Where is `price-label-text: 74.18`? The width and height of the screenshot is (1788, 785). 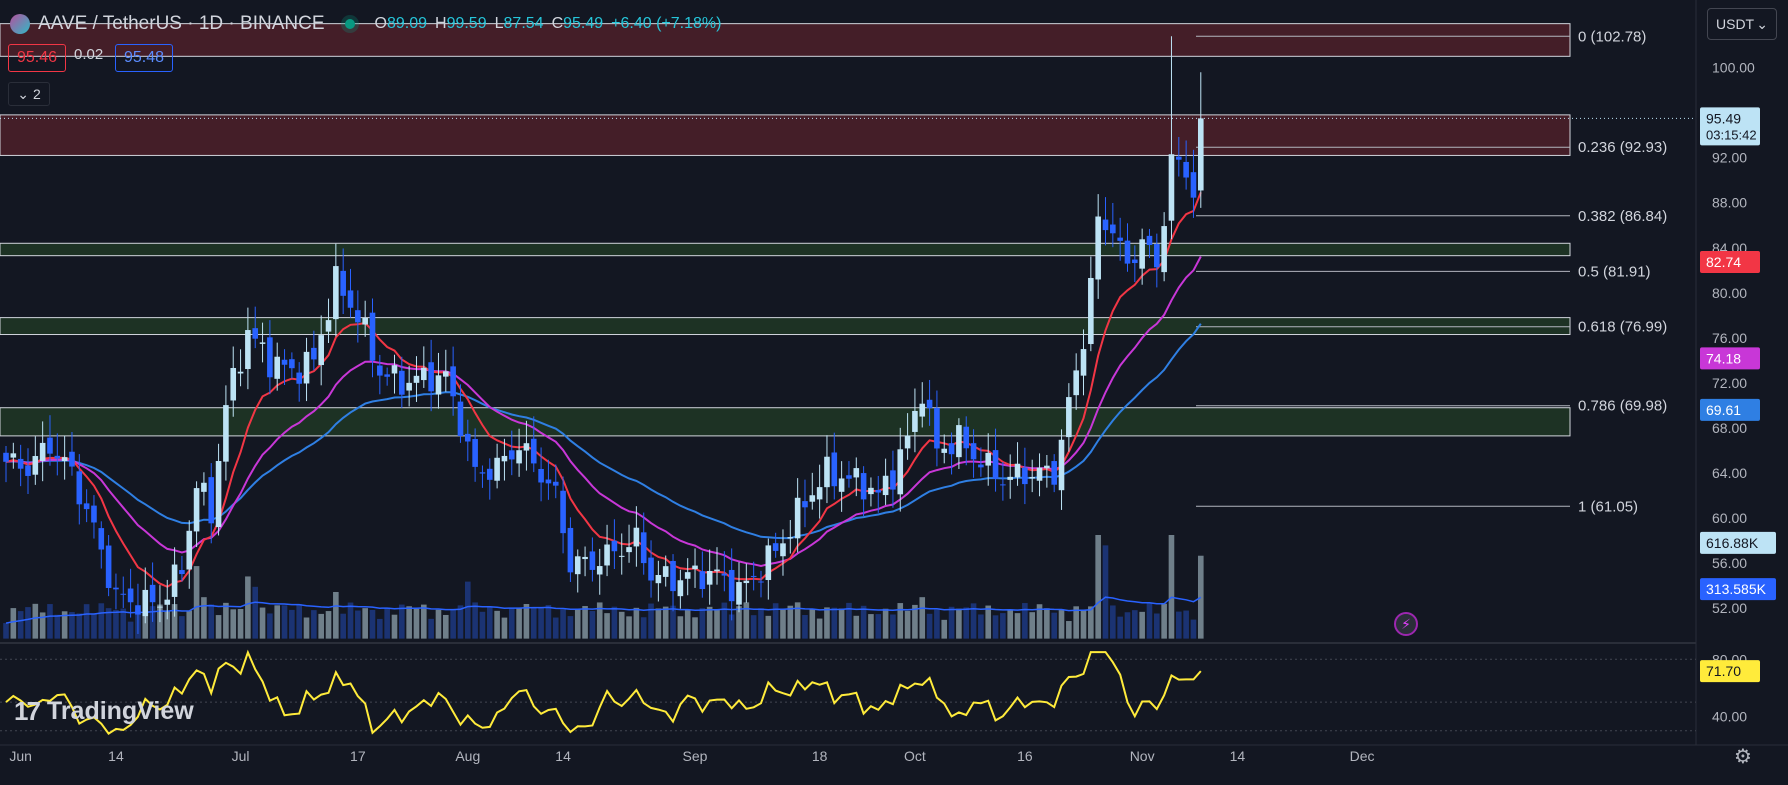
price-label-text: 74.18 is located at coordinates (1723, 358).